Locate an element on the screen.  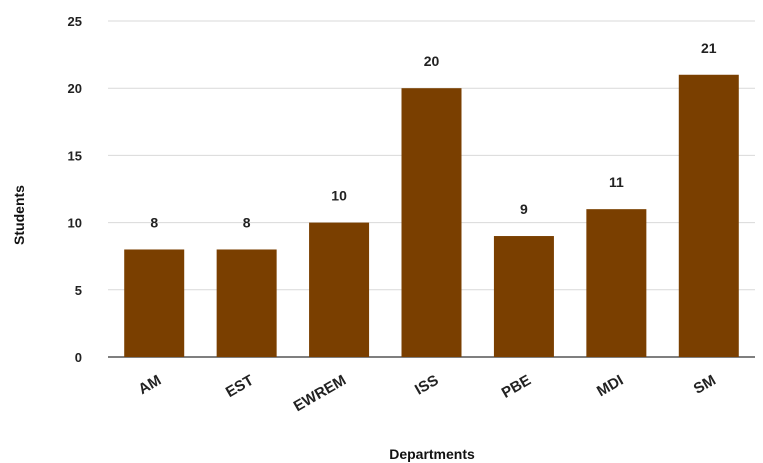
x-tick-label: ISS is located at coordinates (426, 385).